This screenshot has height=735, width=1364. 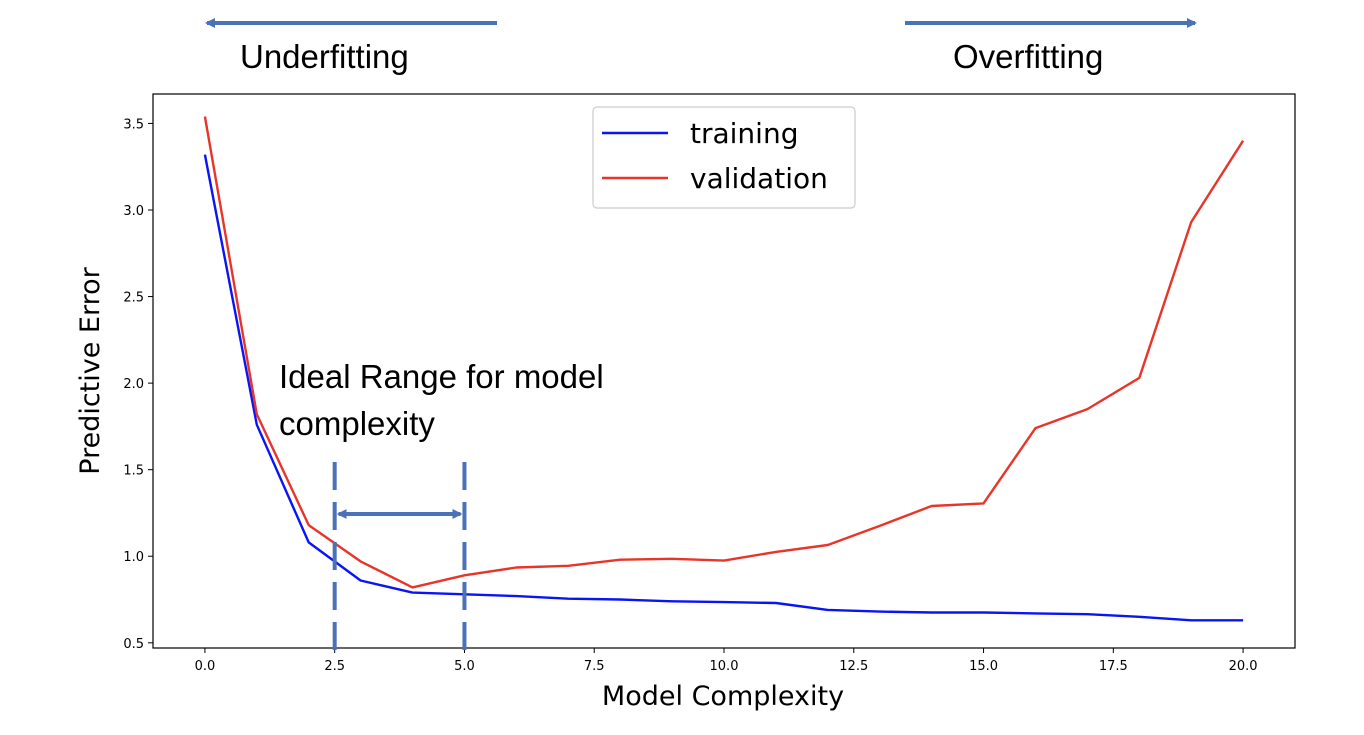 What do you see at coordinates (357, 423) in the screenshot?
I see `ideal-range-label-line2: complexity` at bounding box center [357, 423].